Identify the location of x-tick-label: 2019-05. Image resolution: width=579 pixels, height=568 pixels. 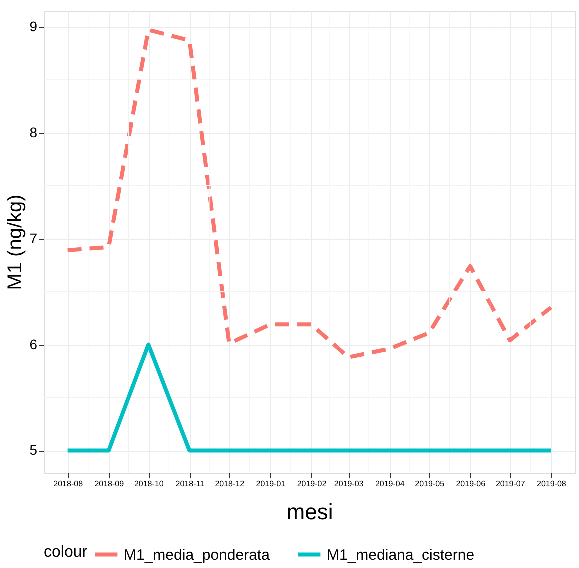
(430, 484).